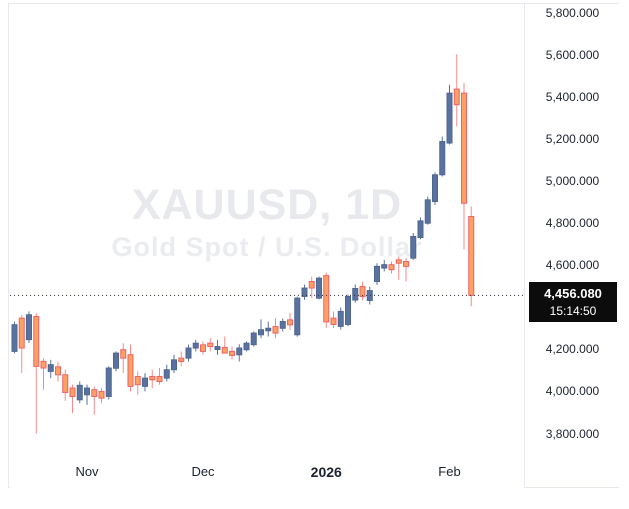 The width and height of the screenshot is (629, 509). Describe the element at coordinates (573, 294) in the screenshot. I see `last-price-value: 4,456.080` at that location.